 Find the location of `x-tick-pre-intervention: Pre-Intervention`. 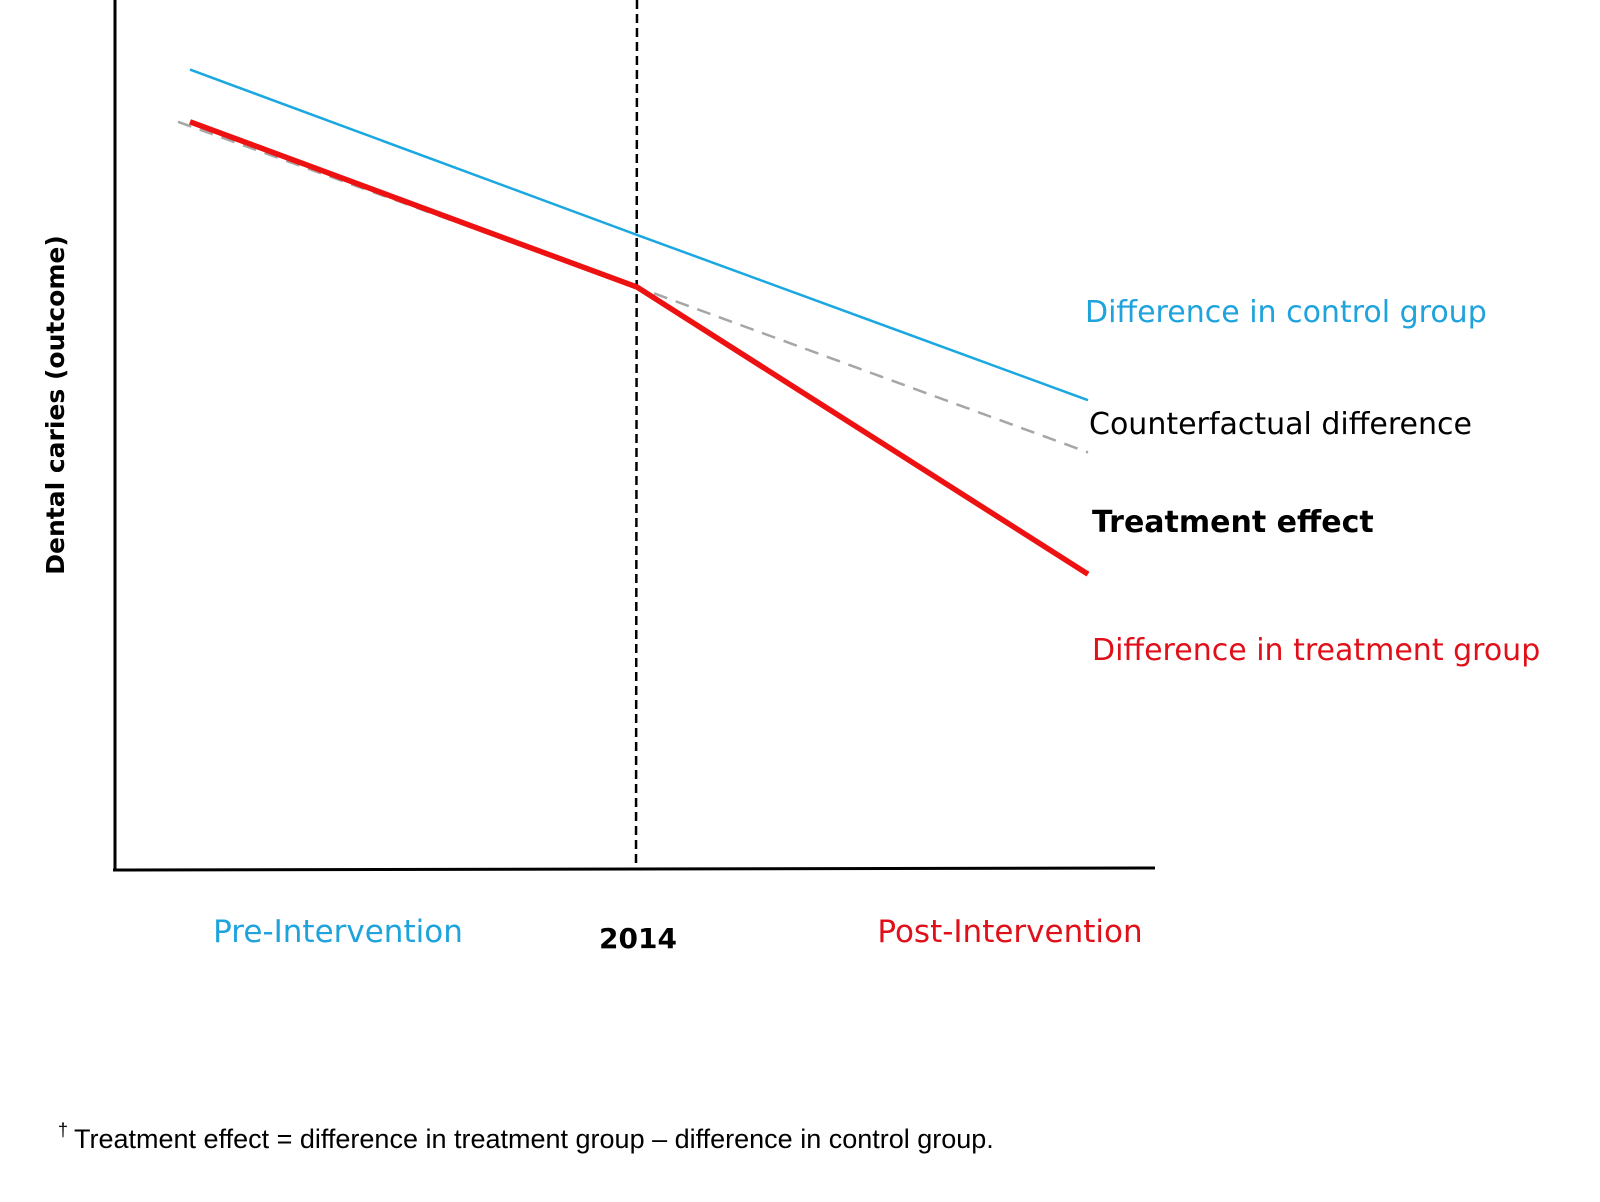

x-tick-pre-intervention: Pre-Intervention is located at coordinates (338, 932).